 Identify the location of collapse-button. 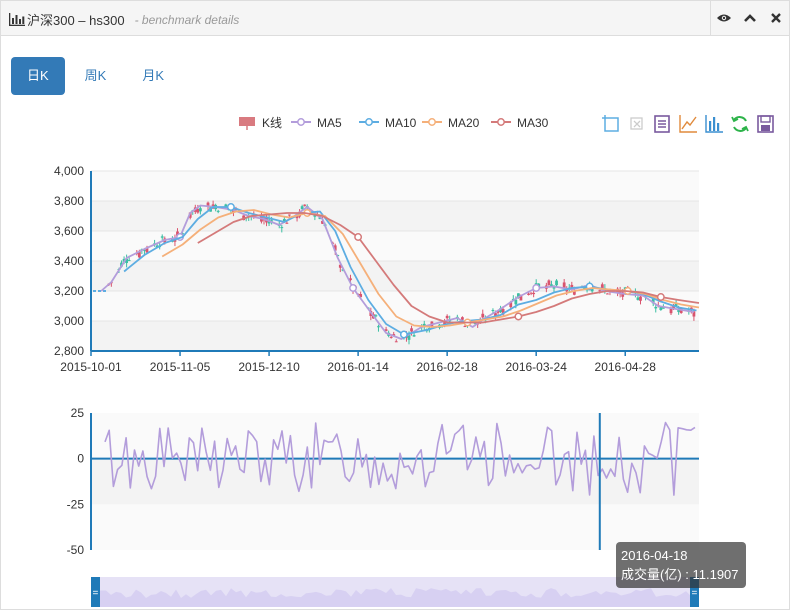
(750, 18).